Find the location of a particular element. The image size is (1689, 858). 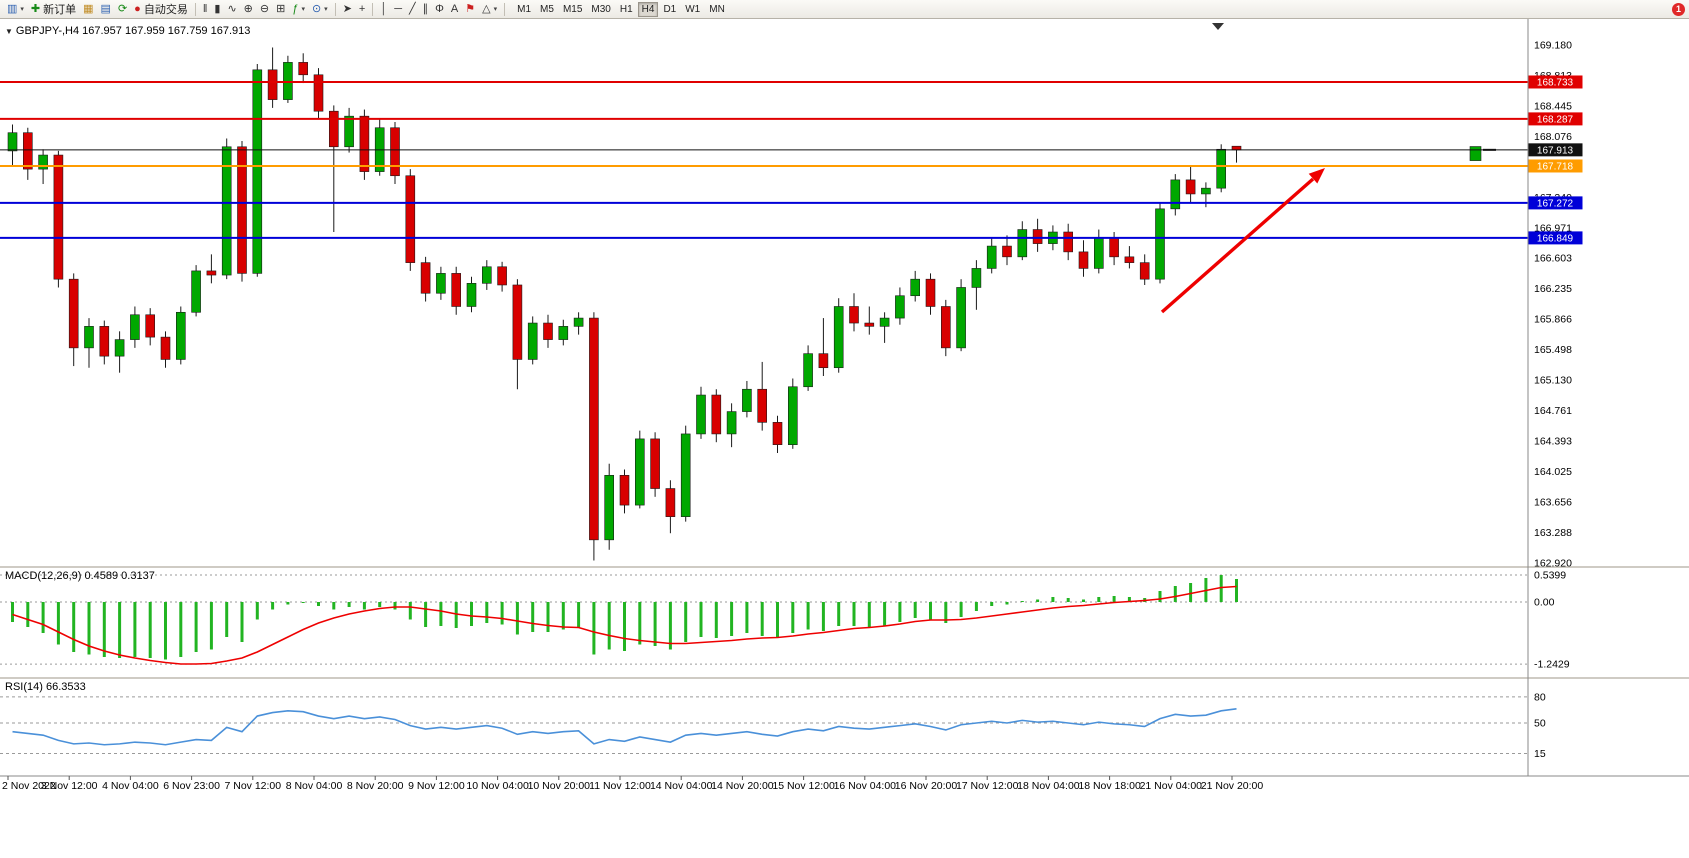

new-chart-icon: ▥ is located at coordinates (12, 8).